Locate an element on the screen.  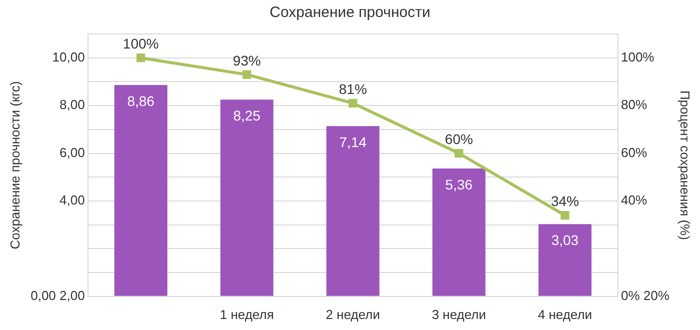
y-axis-title: Сохранение прочности (кгс) is located at coordinates (14, 165).